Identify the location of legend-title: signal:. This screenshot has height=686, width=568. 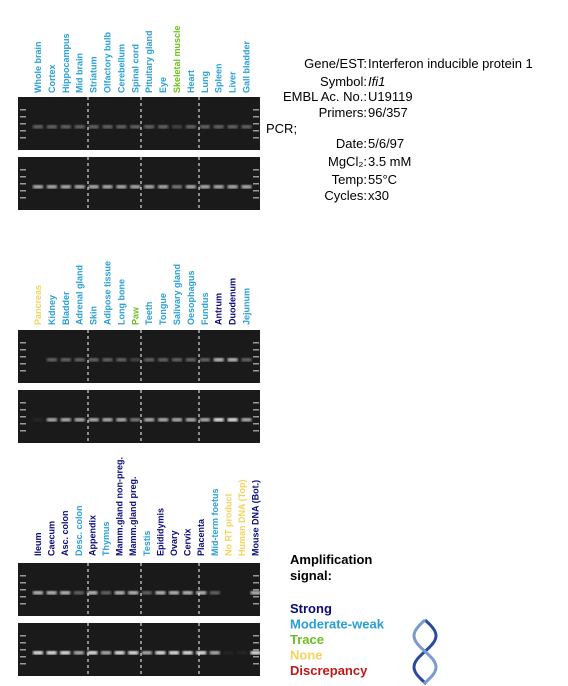
(311, 575).